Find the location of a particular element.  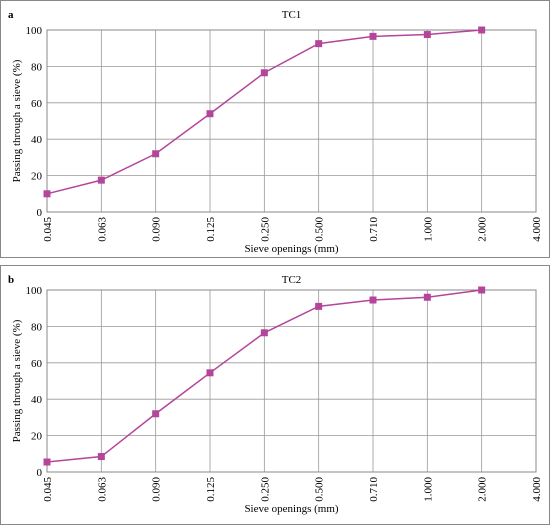

panel-label: b is located at coordinates (11, 280).